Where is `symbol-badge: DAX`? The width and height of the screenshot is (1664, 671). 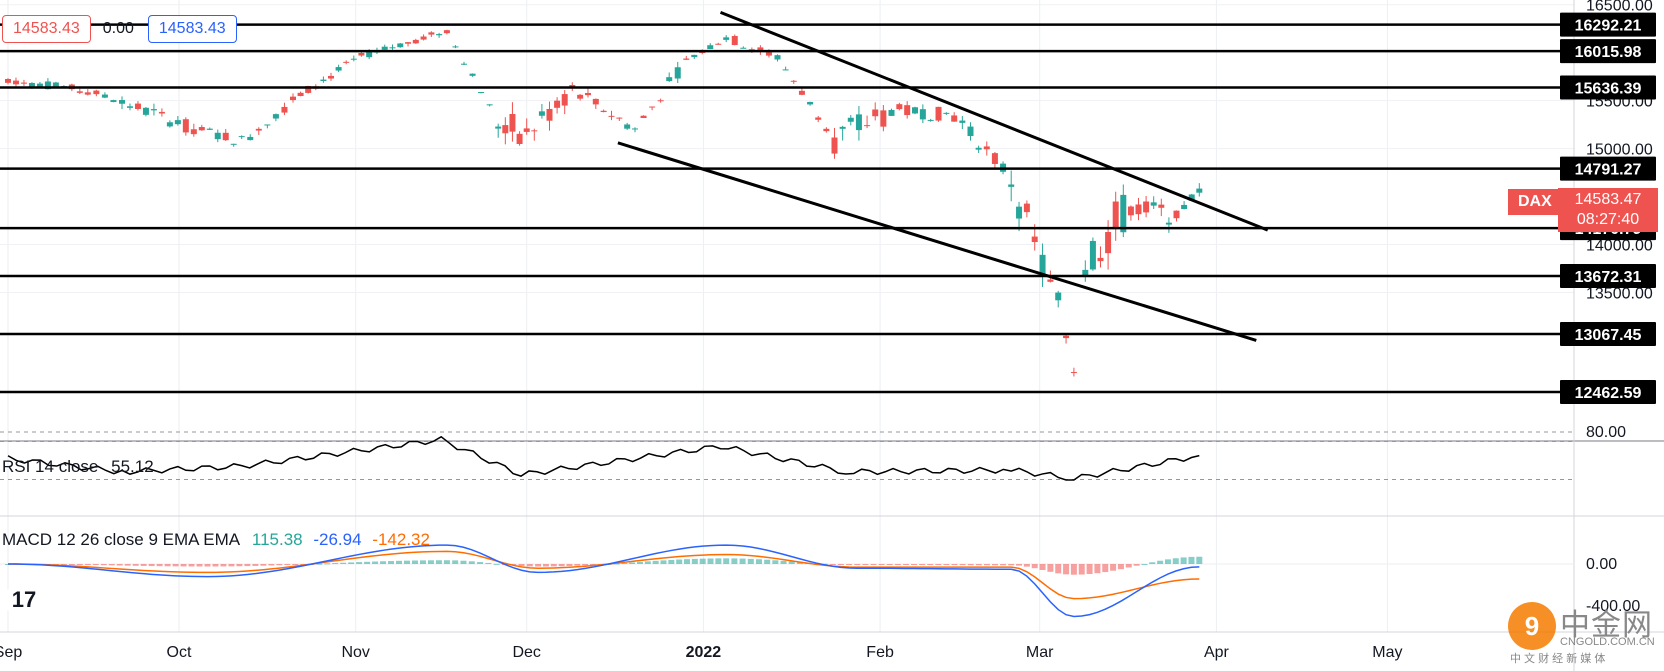
symbol-badge: DAX is located at coordinates (1535, 202).